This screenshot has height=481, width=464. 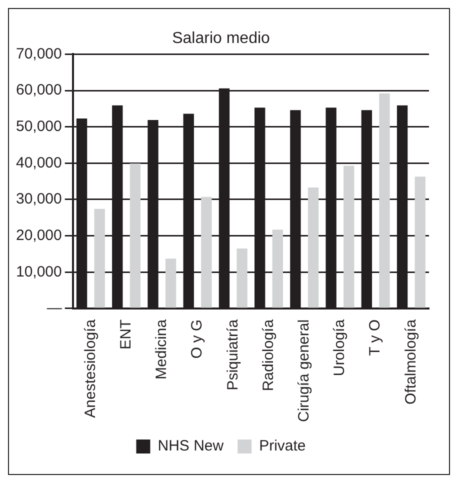 I want to click on chart-title: Salario medio, so click(x=221, y=39).